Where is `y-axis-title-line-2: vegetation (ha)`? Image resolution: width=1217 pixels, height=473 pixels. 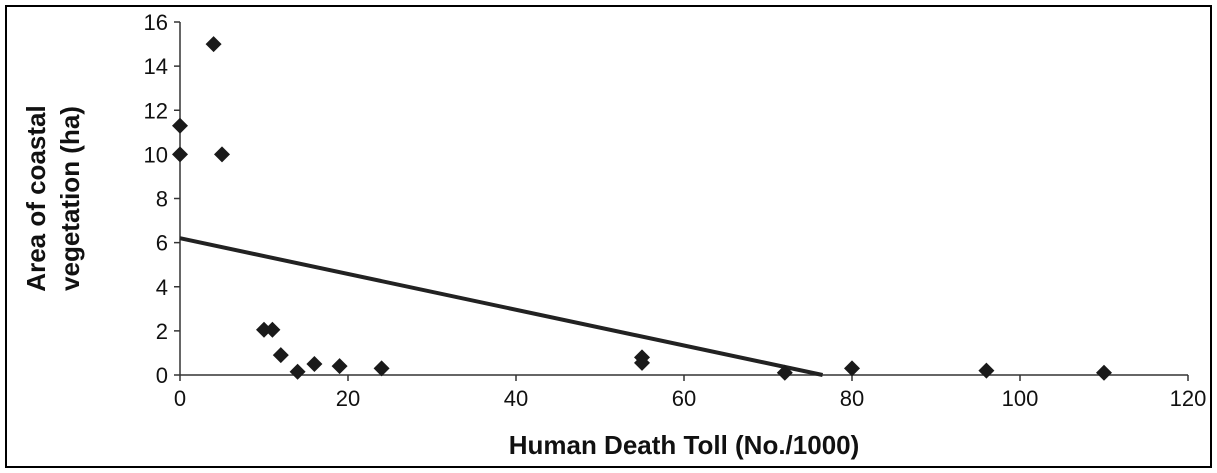
y-axis-title-line-2: vegetation (ha) is located at coordinates (70, 198).